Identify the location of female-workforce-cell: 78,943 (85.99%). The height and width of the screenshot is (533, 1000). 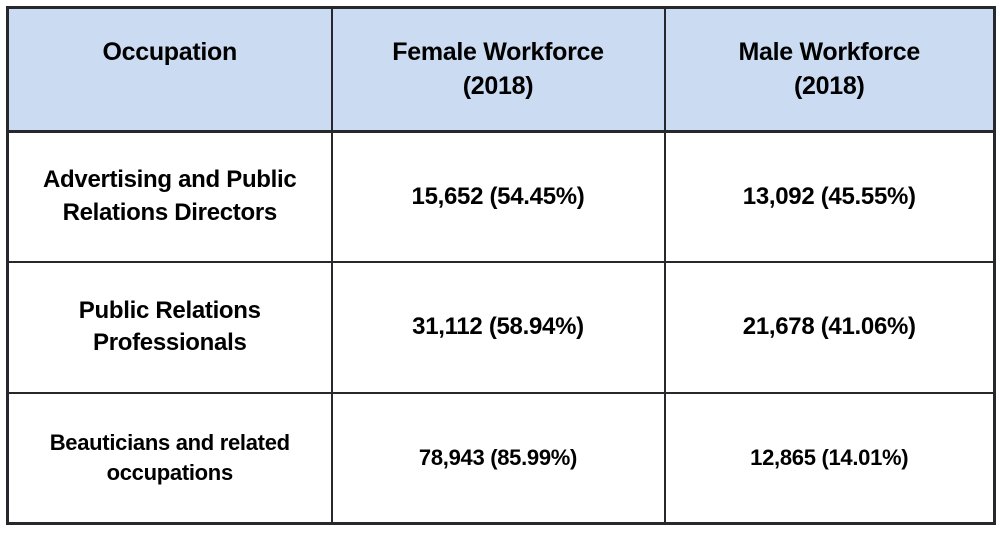
(498, 458).